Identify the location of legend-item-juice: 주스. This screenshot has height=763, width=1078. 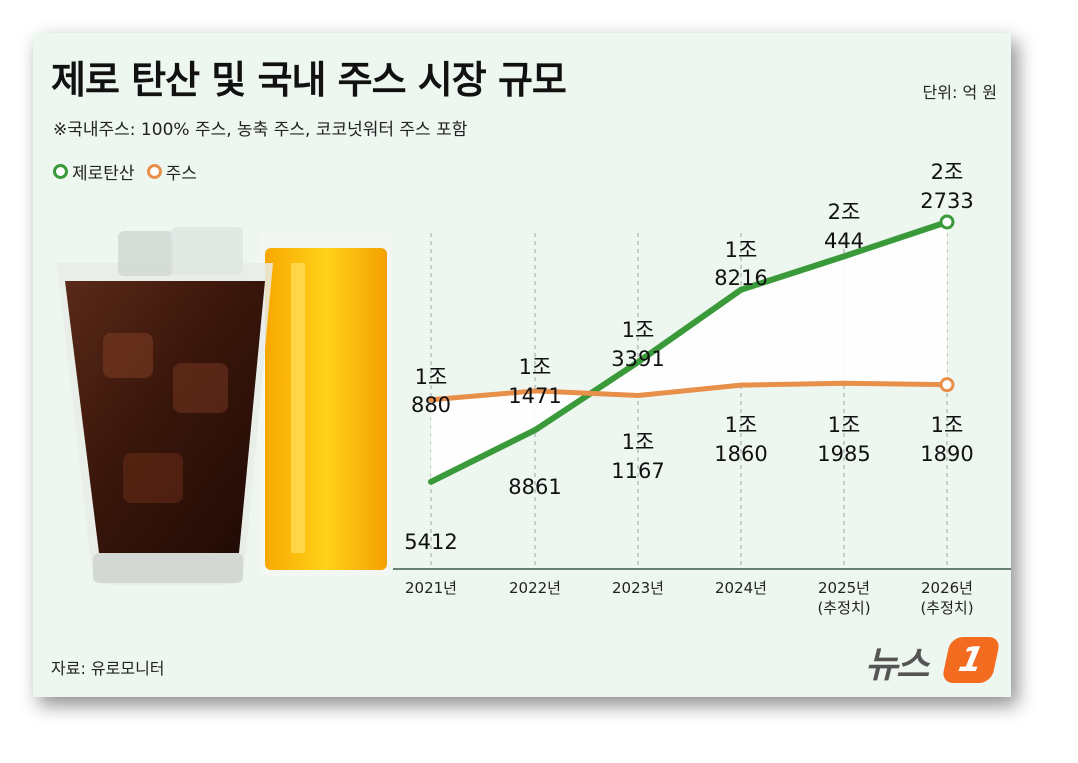
(171, 171).